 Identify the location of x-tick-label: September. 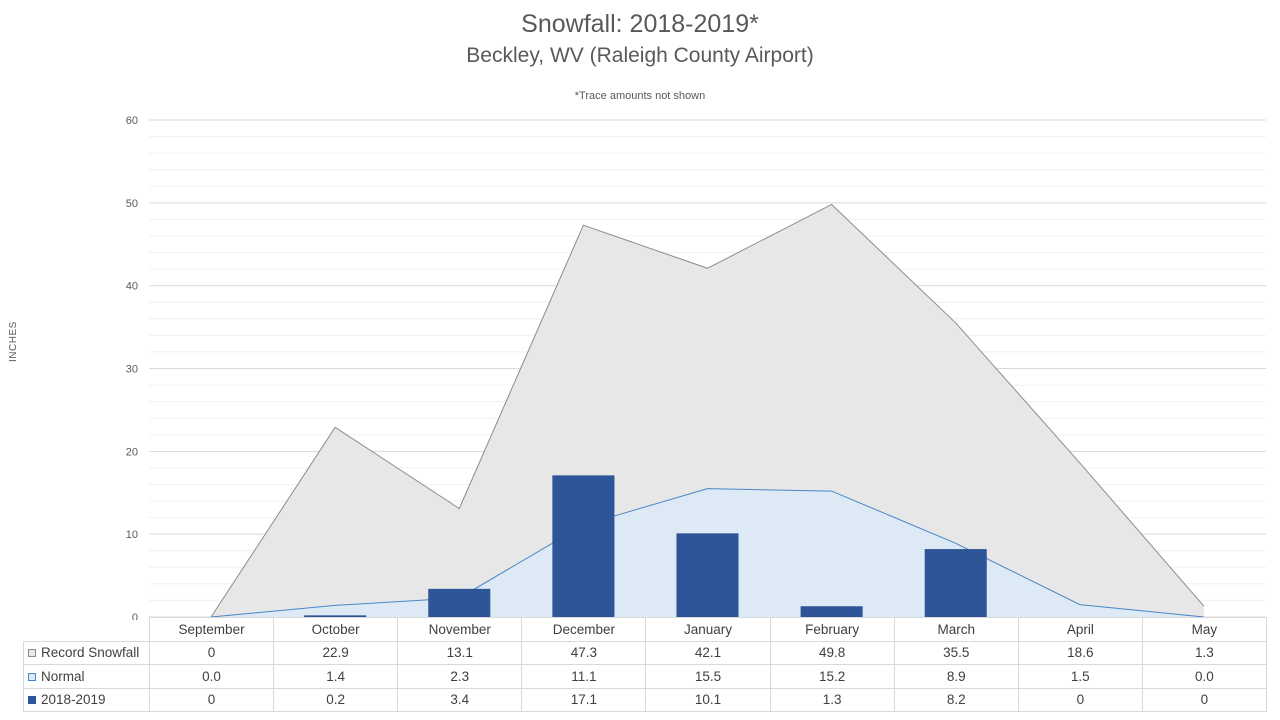
(211, 629).